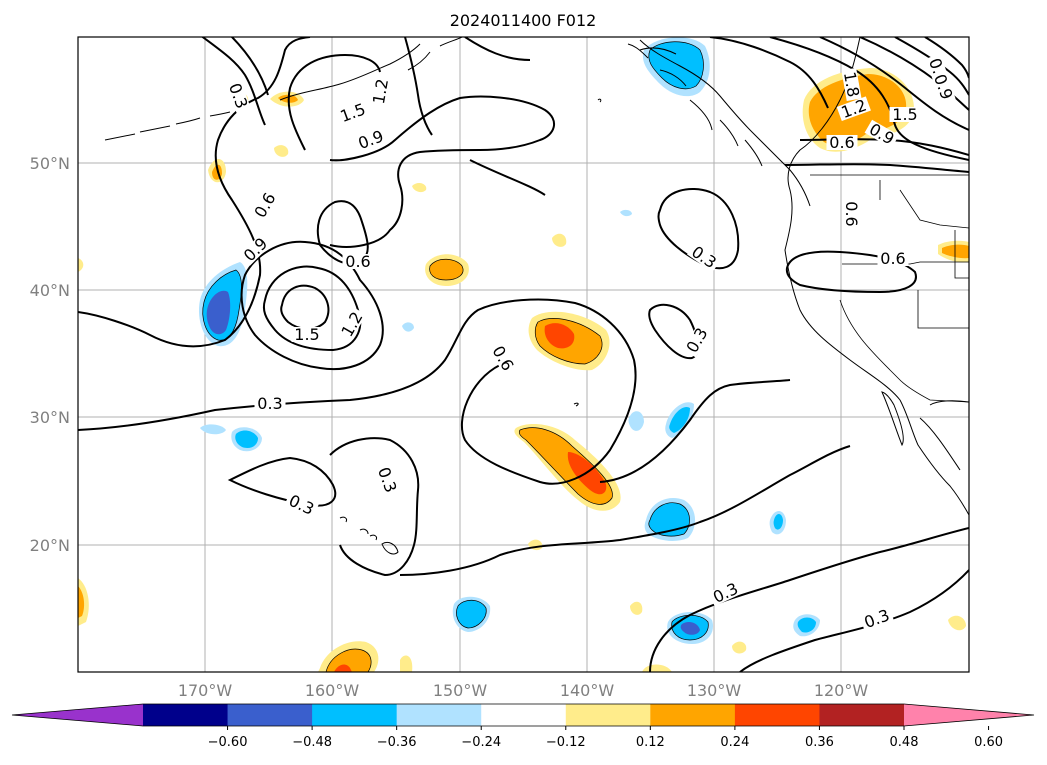  Describe the element at coordinates (841, 690) in the screenshot. I see `lon-label-120w: 120°W` at that location.